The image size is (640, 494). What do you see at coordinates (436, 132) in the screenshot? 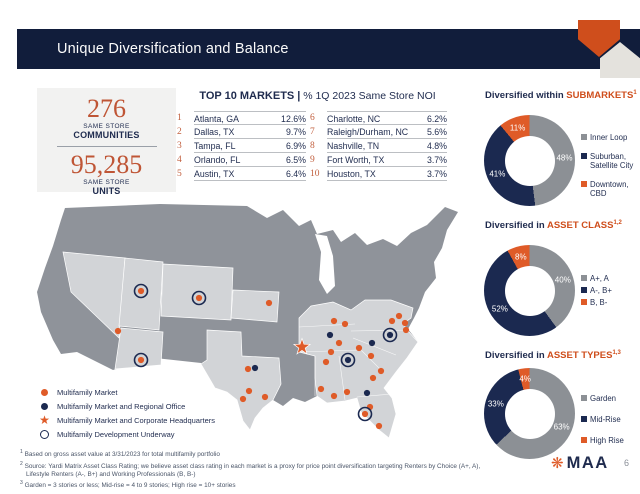
I see `market-pct: 5.6%` at bounding box center [436, 132].